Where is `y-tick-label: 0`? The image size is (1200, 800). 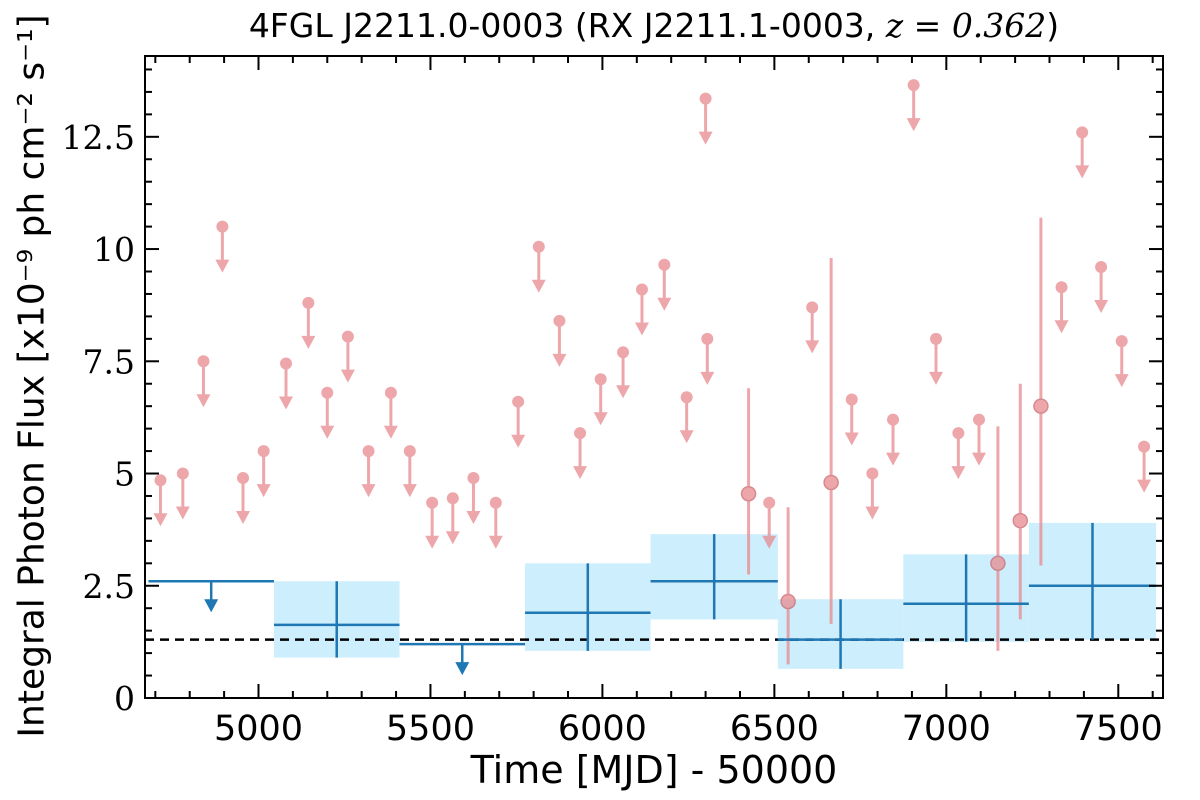
y-tick-label: 0 is located at coordinates (124, 698).